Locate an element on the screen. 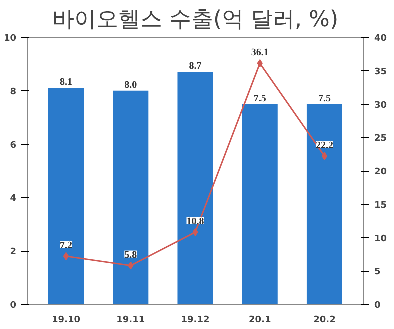  y2-tick-label: 15 is located at coordinates (381, 205).